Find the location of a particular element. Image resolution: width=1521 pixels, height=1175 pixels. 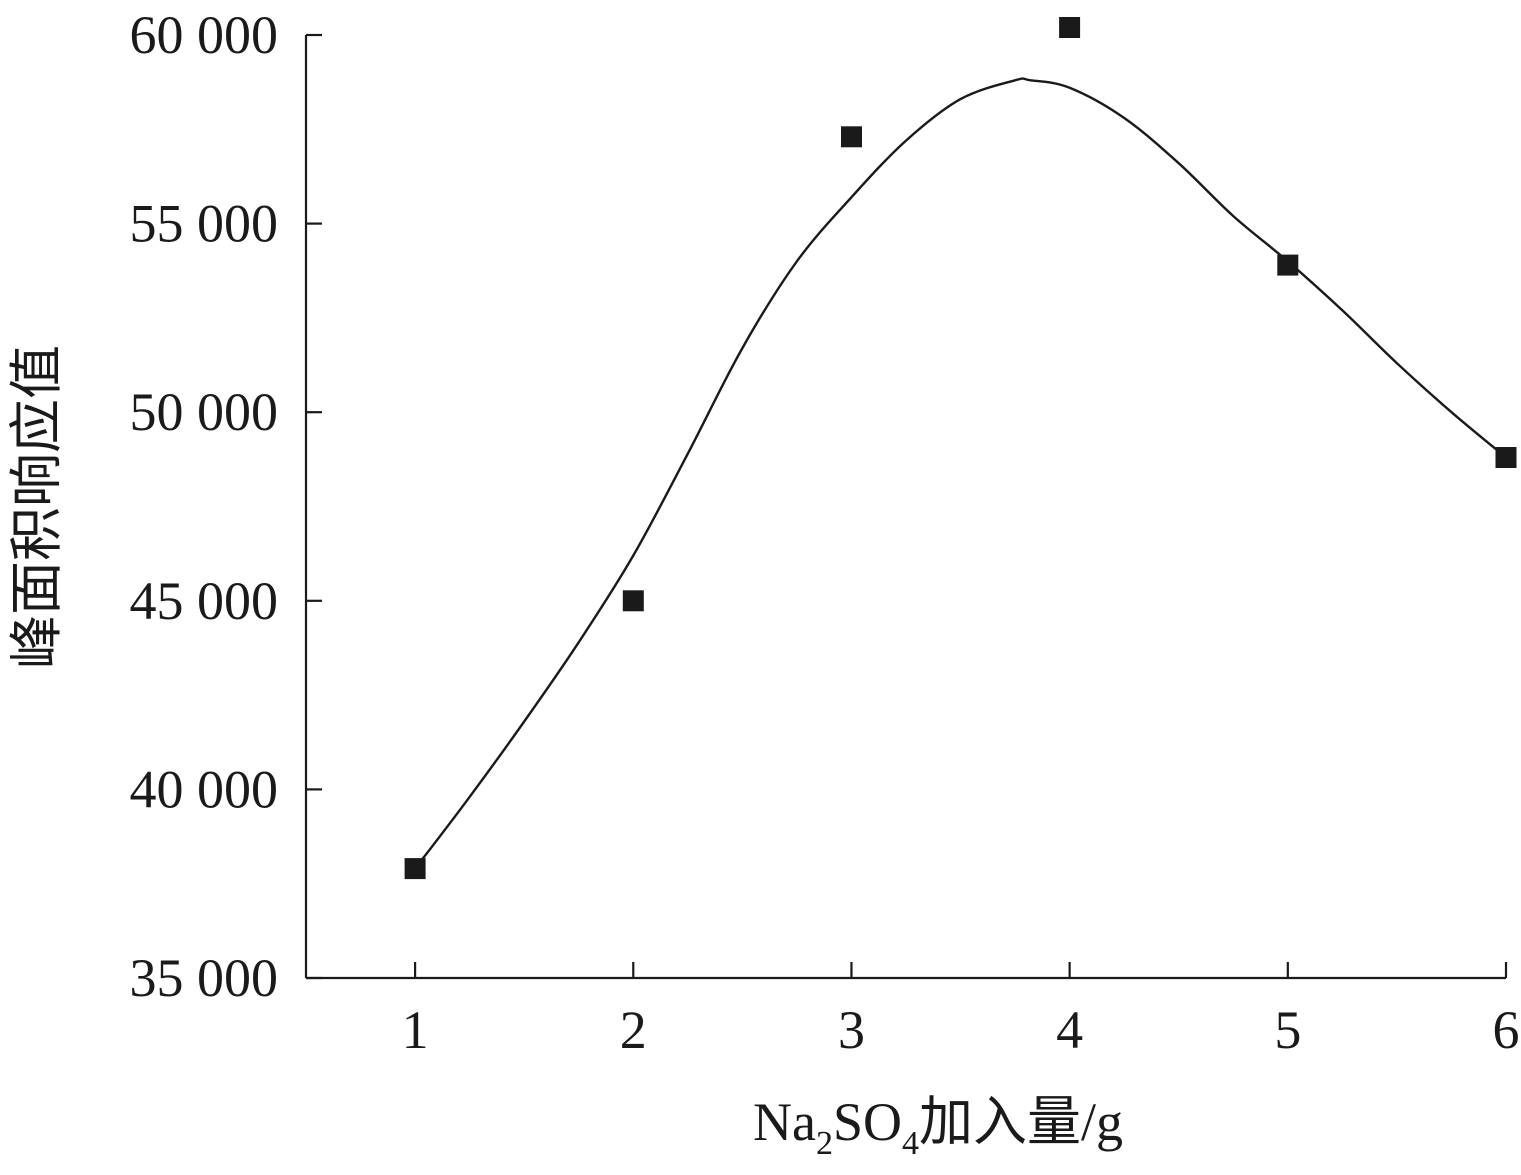

y-tick-label: 55 000 is located at coordinates (204, 224).